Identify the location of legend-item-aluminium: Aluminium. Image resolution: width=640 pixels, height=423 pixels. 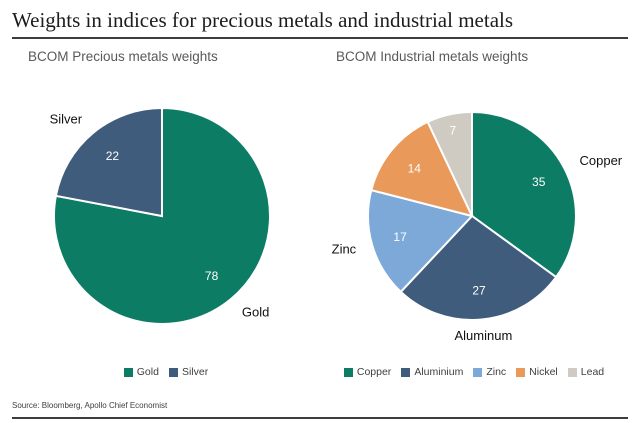
(432, 372).